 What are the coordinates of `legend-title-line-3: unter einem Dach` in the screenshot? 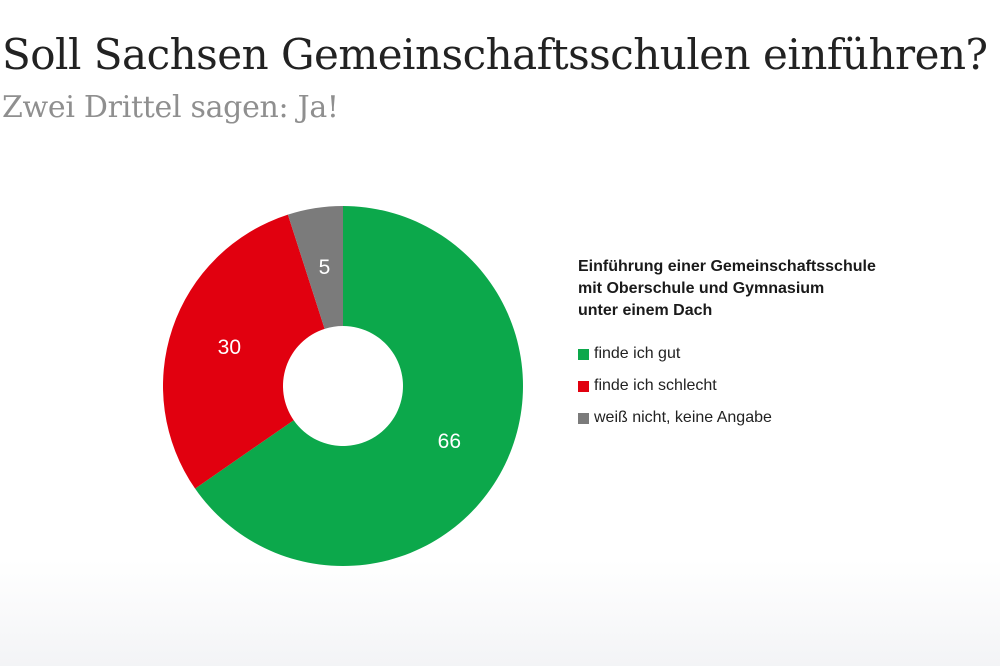 It's located at (645, 310).